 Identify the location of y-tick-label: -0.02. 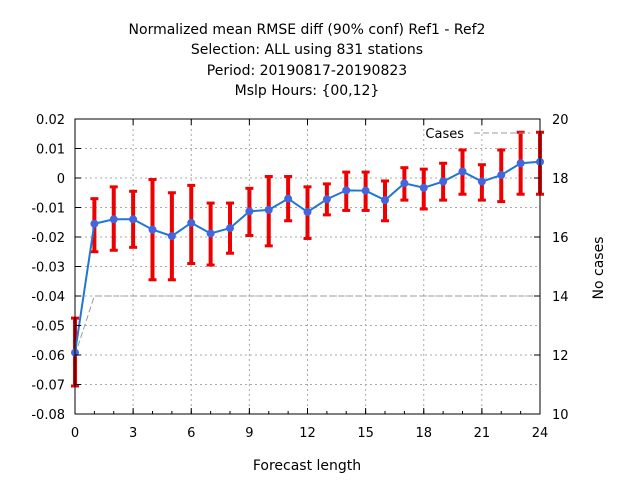
(48, 238).